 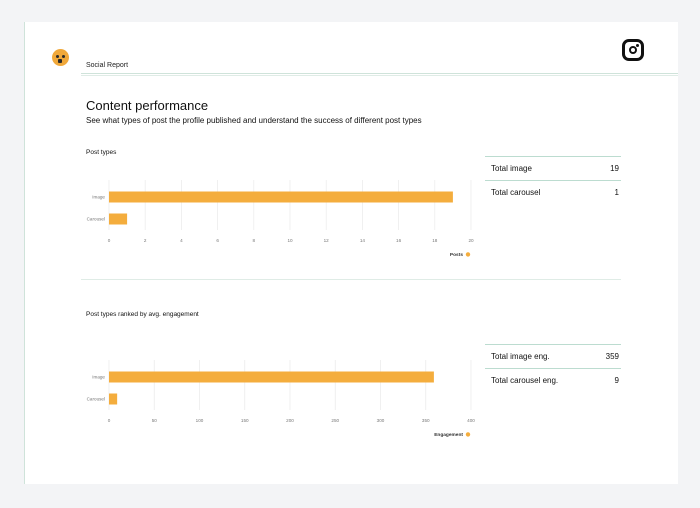 I want to click on x-tick-label: 250, so click(x=335, y=420).